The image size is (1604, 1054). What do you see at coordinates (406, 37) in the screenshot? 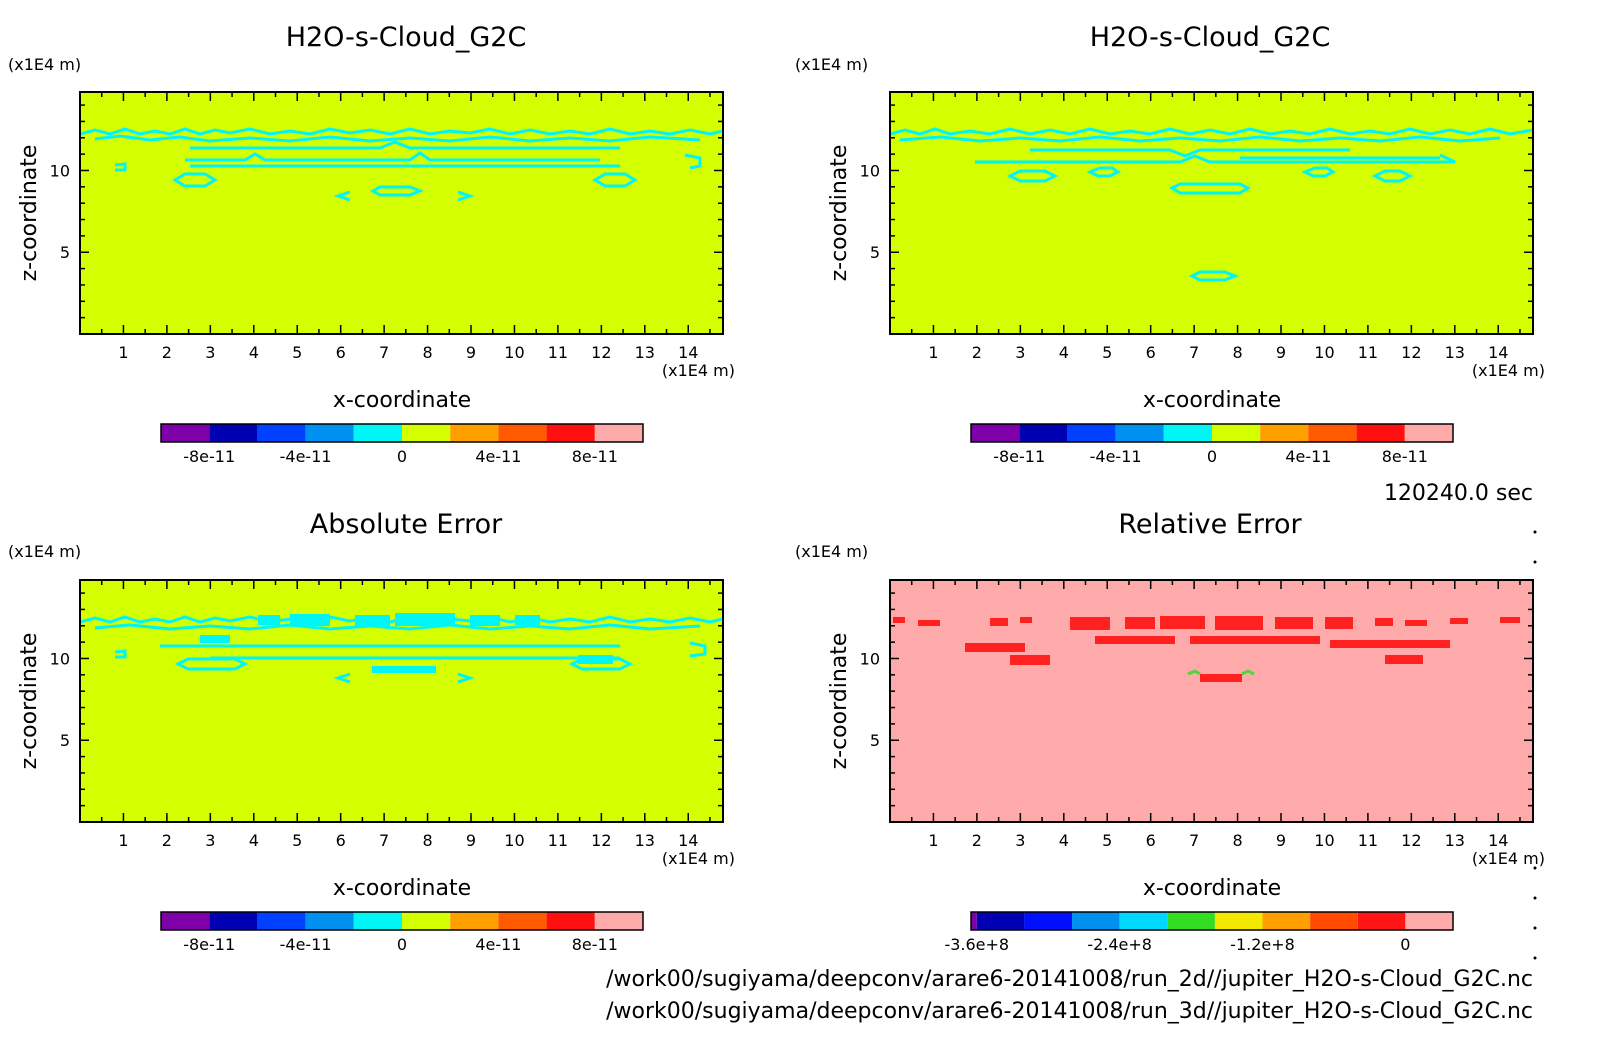
I see `panel-title: H2O-s-Cloud_G2C` at bounding box center [406, 37].